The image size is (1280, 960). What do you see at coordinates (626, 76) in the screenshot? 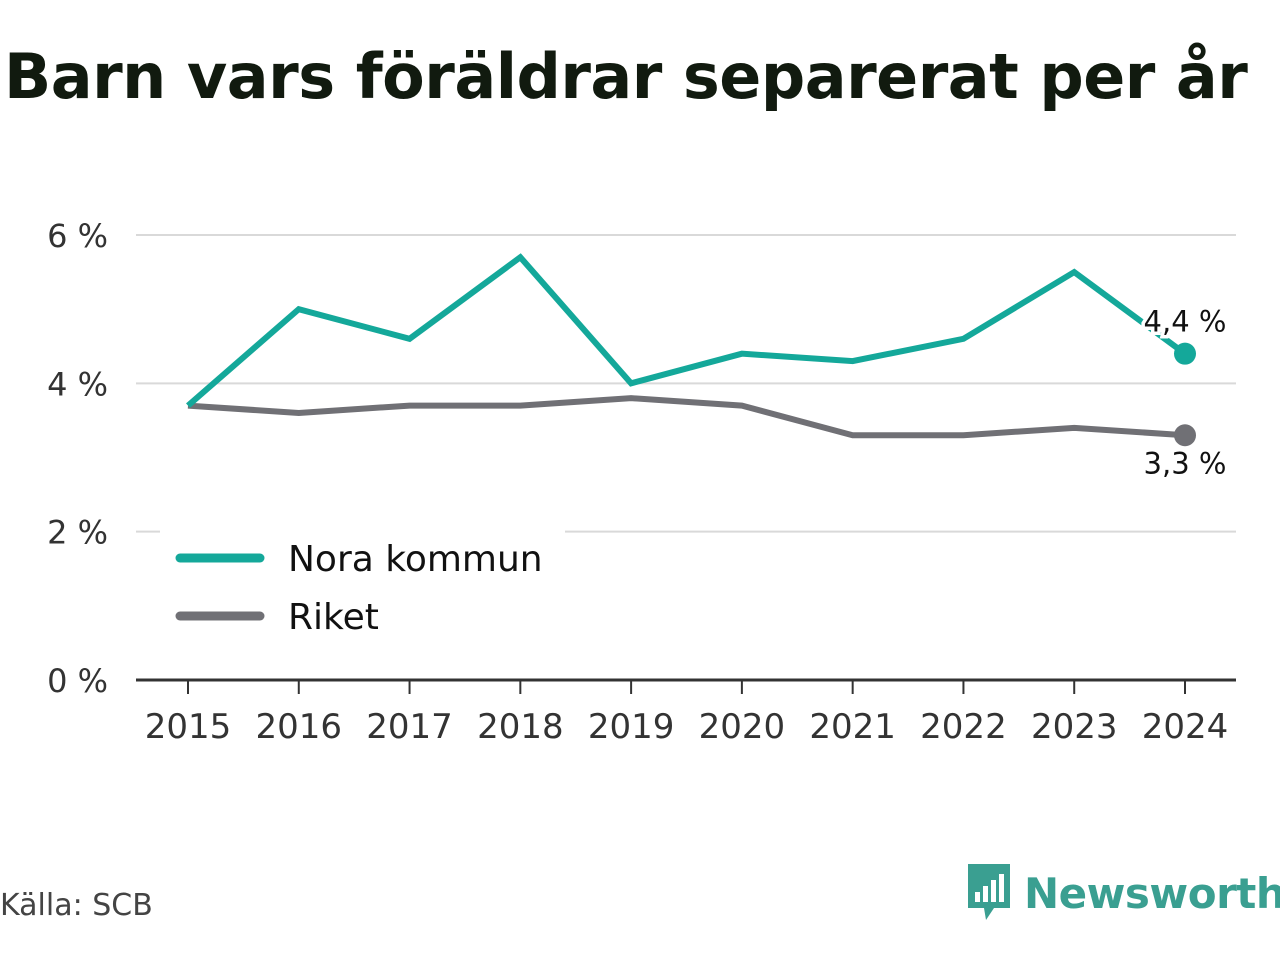
I see `chart-title: Barn vars föräldrar separerat per år` at bounding box center [626, 76].